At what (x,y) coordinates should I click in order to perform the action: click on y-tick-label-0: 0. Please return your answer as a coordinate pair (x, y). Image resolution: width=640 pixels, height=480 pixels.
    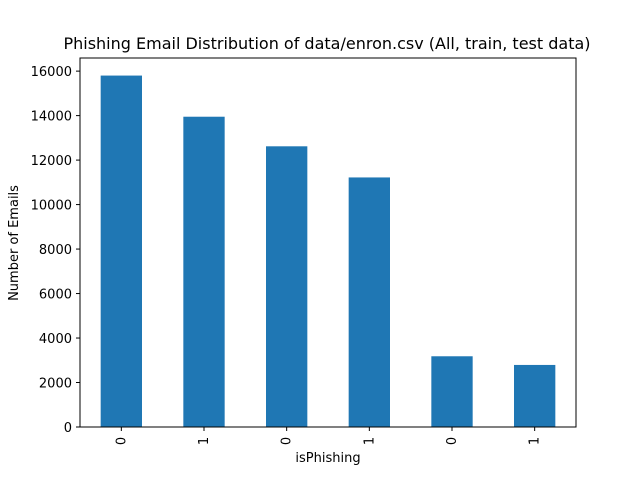
    Looking at the image, I should click on (68, 428).